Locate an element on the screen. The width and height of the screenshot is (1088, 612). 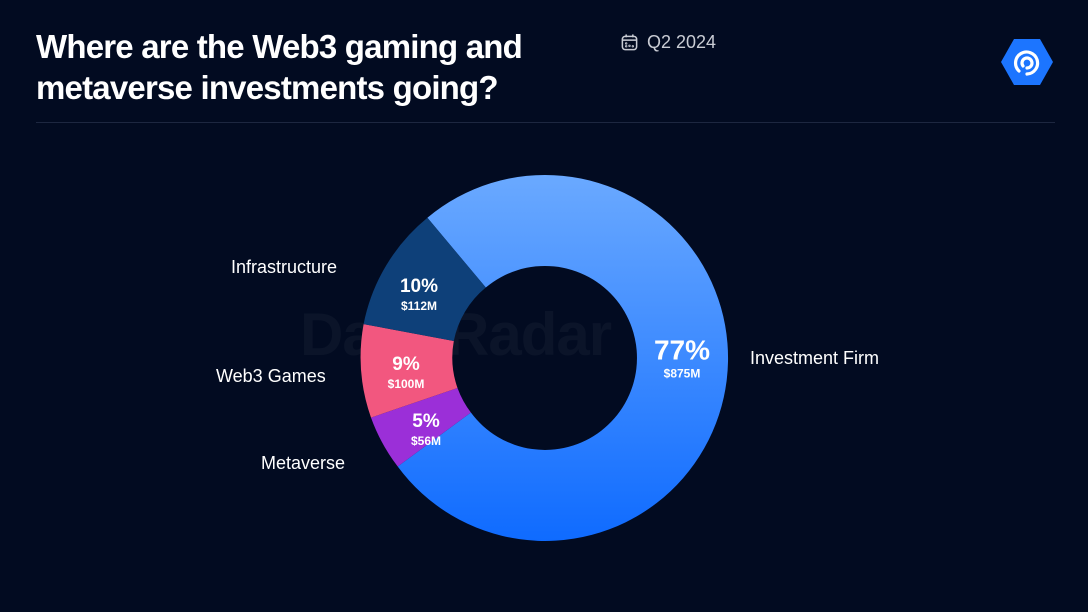
category-label-web3-games: Web3 Games is located at coordinates (271, 376).